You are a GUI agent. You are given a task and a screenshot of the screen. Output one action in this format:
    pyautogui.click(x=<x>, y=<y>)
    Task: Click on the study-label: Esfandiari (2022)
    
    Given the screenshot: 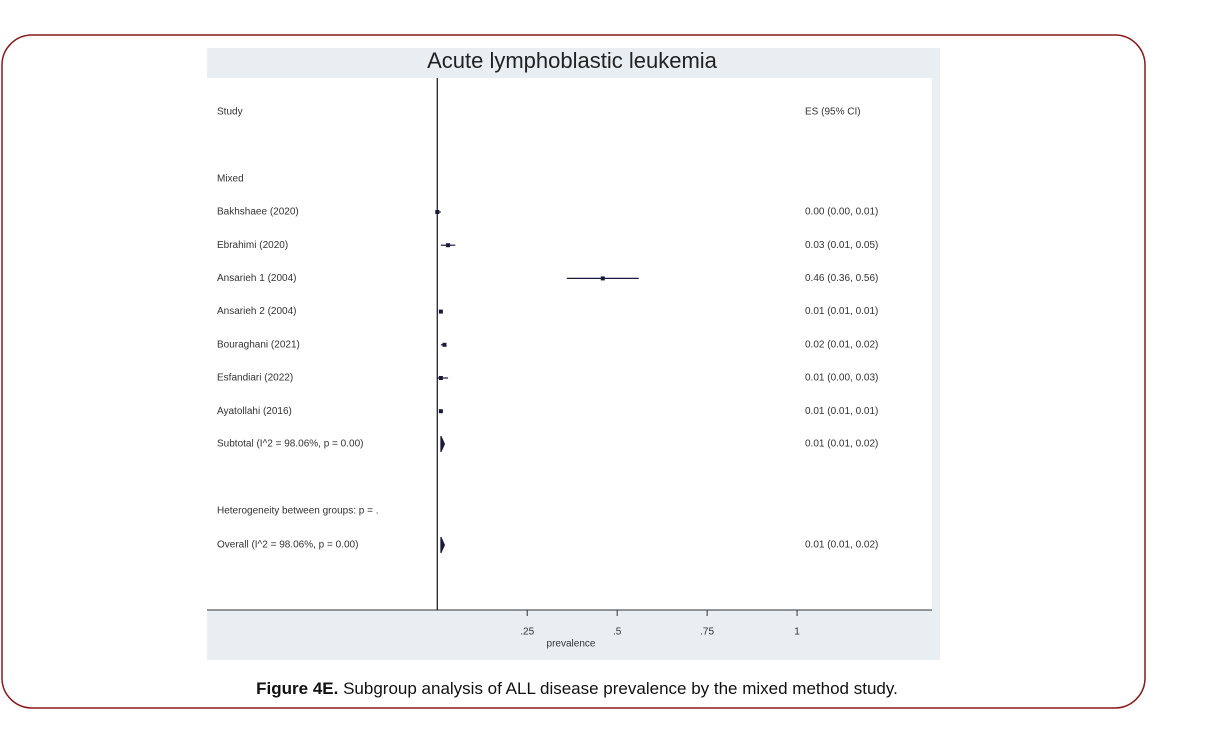 What is the action you would take?
    pyautogui.click(x=255, y=378)
    